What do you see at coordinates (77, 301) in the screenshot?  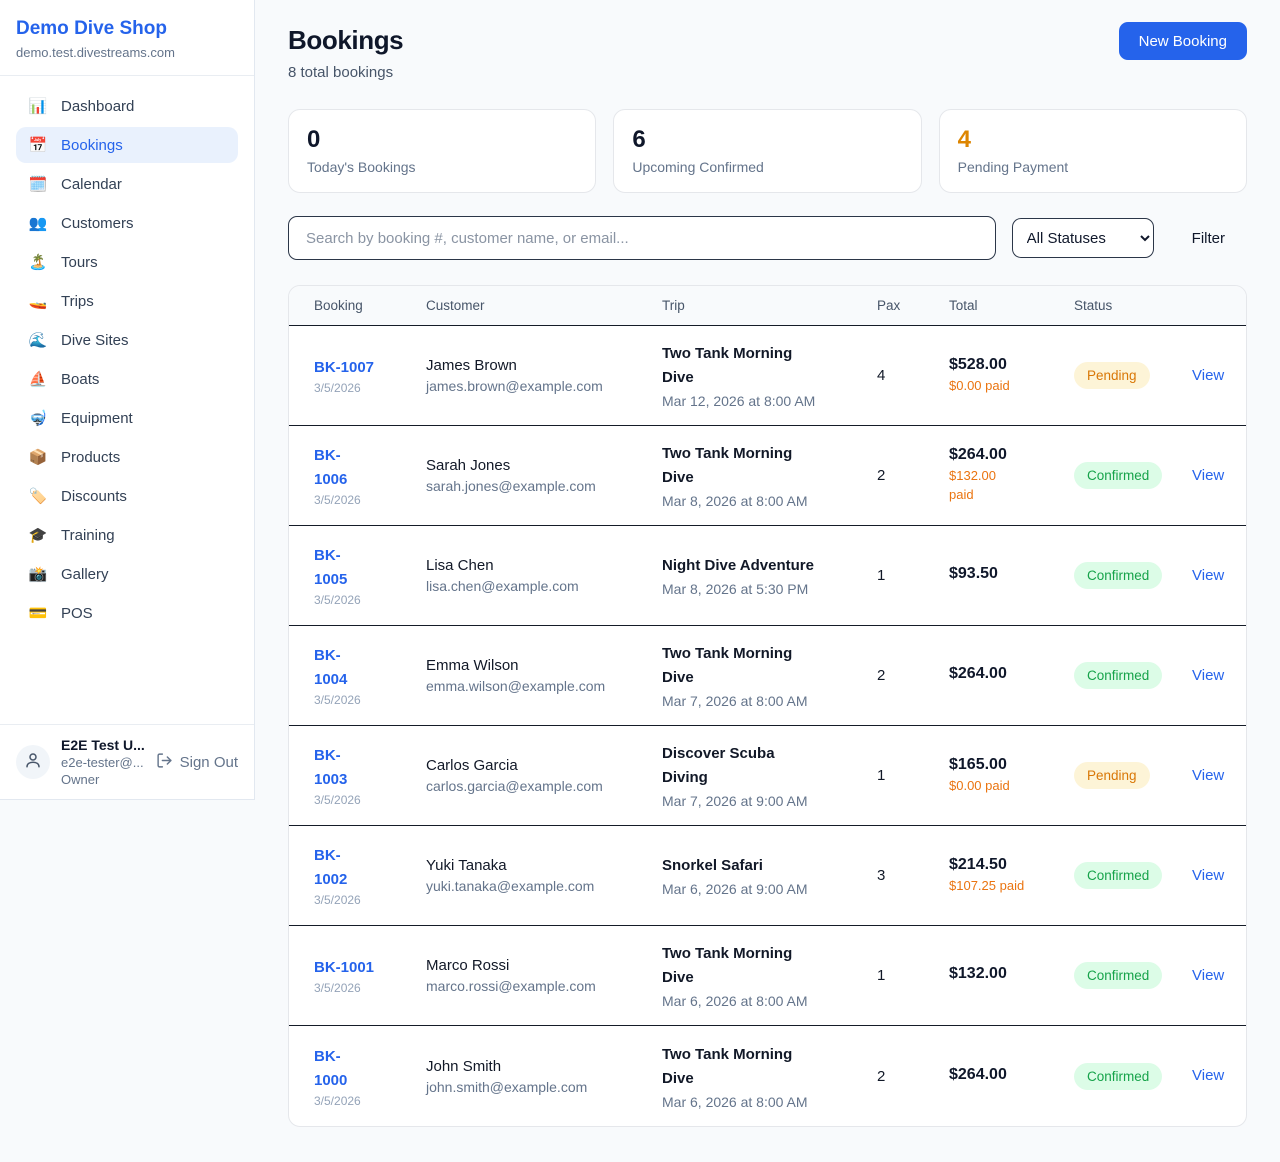 I see `sidebar-item-label: Trips` at bounding box center [77, 301].